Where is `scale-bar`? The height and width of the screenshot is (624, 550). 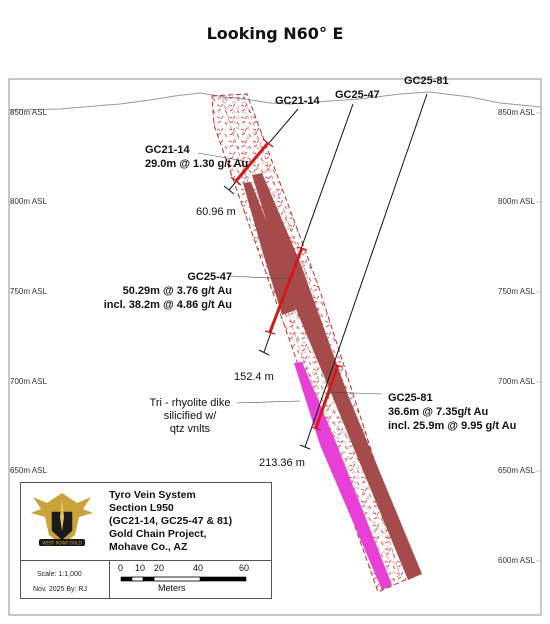
scale-bar is located at coordinates (183, 579).